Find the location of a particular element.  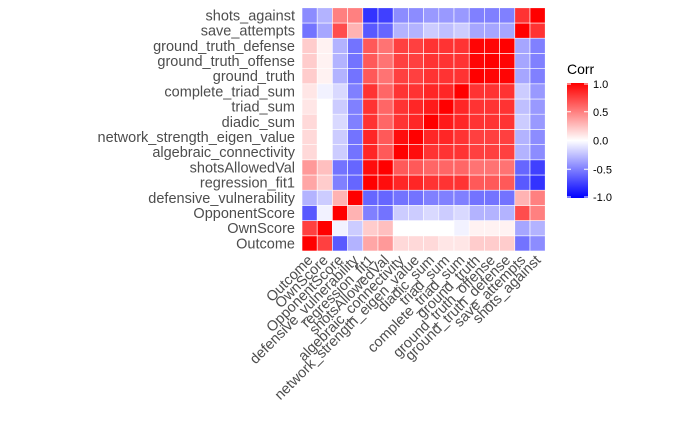

heatmap-cell-save_attempts-diadic_sum is located at coordinates (431, 30).